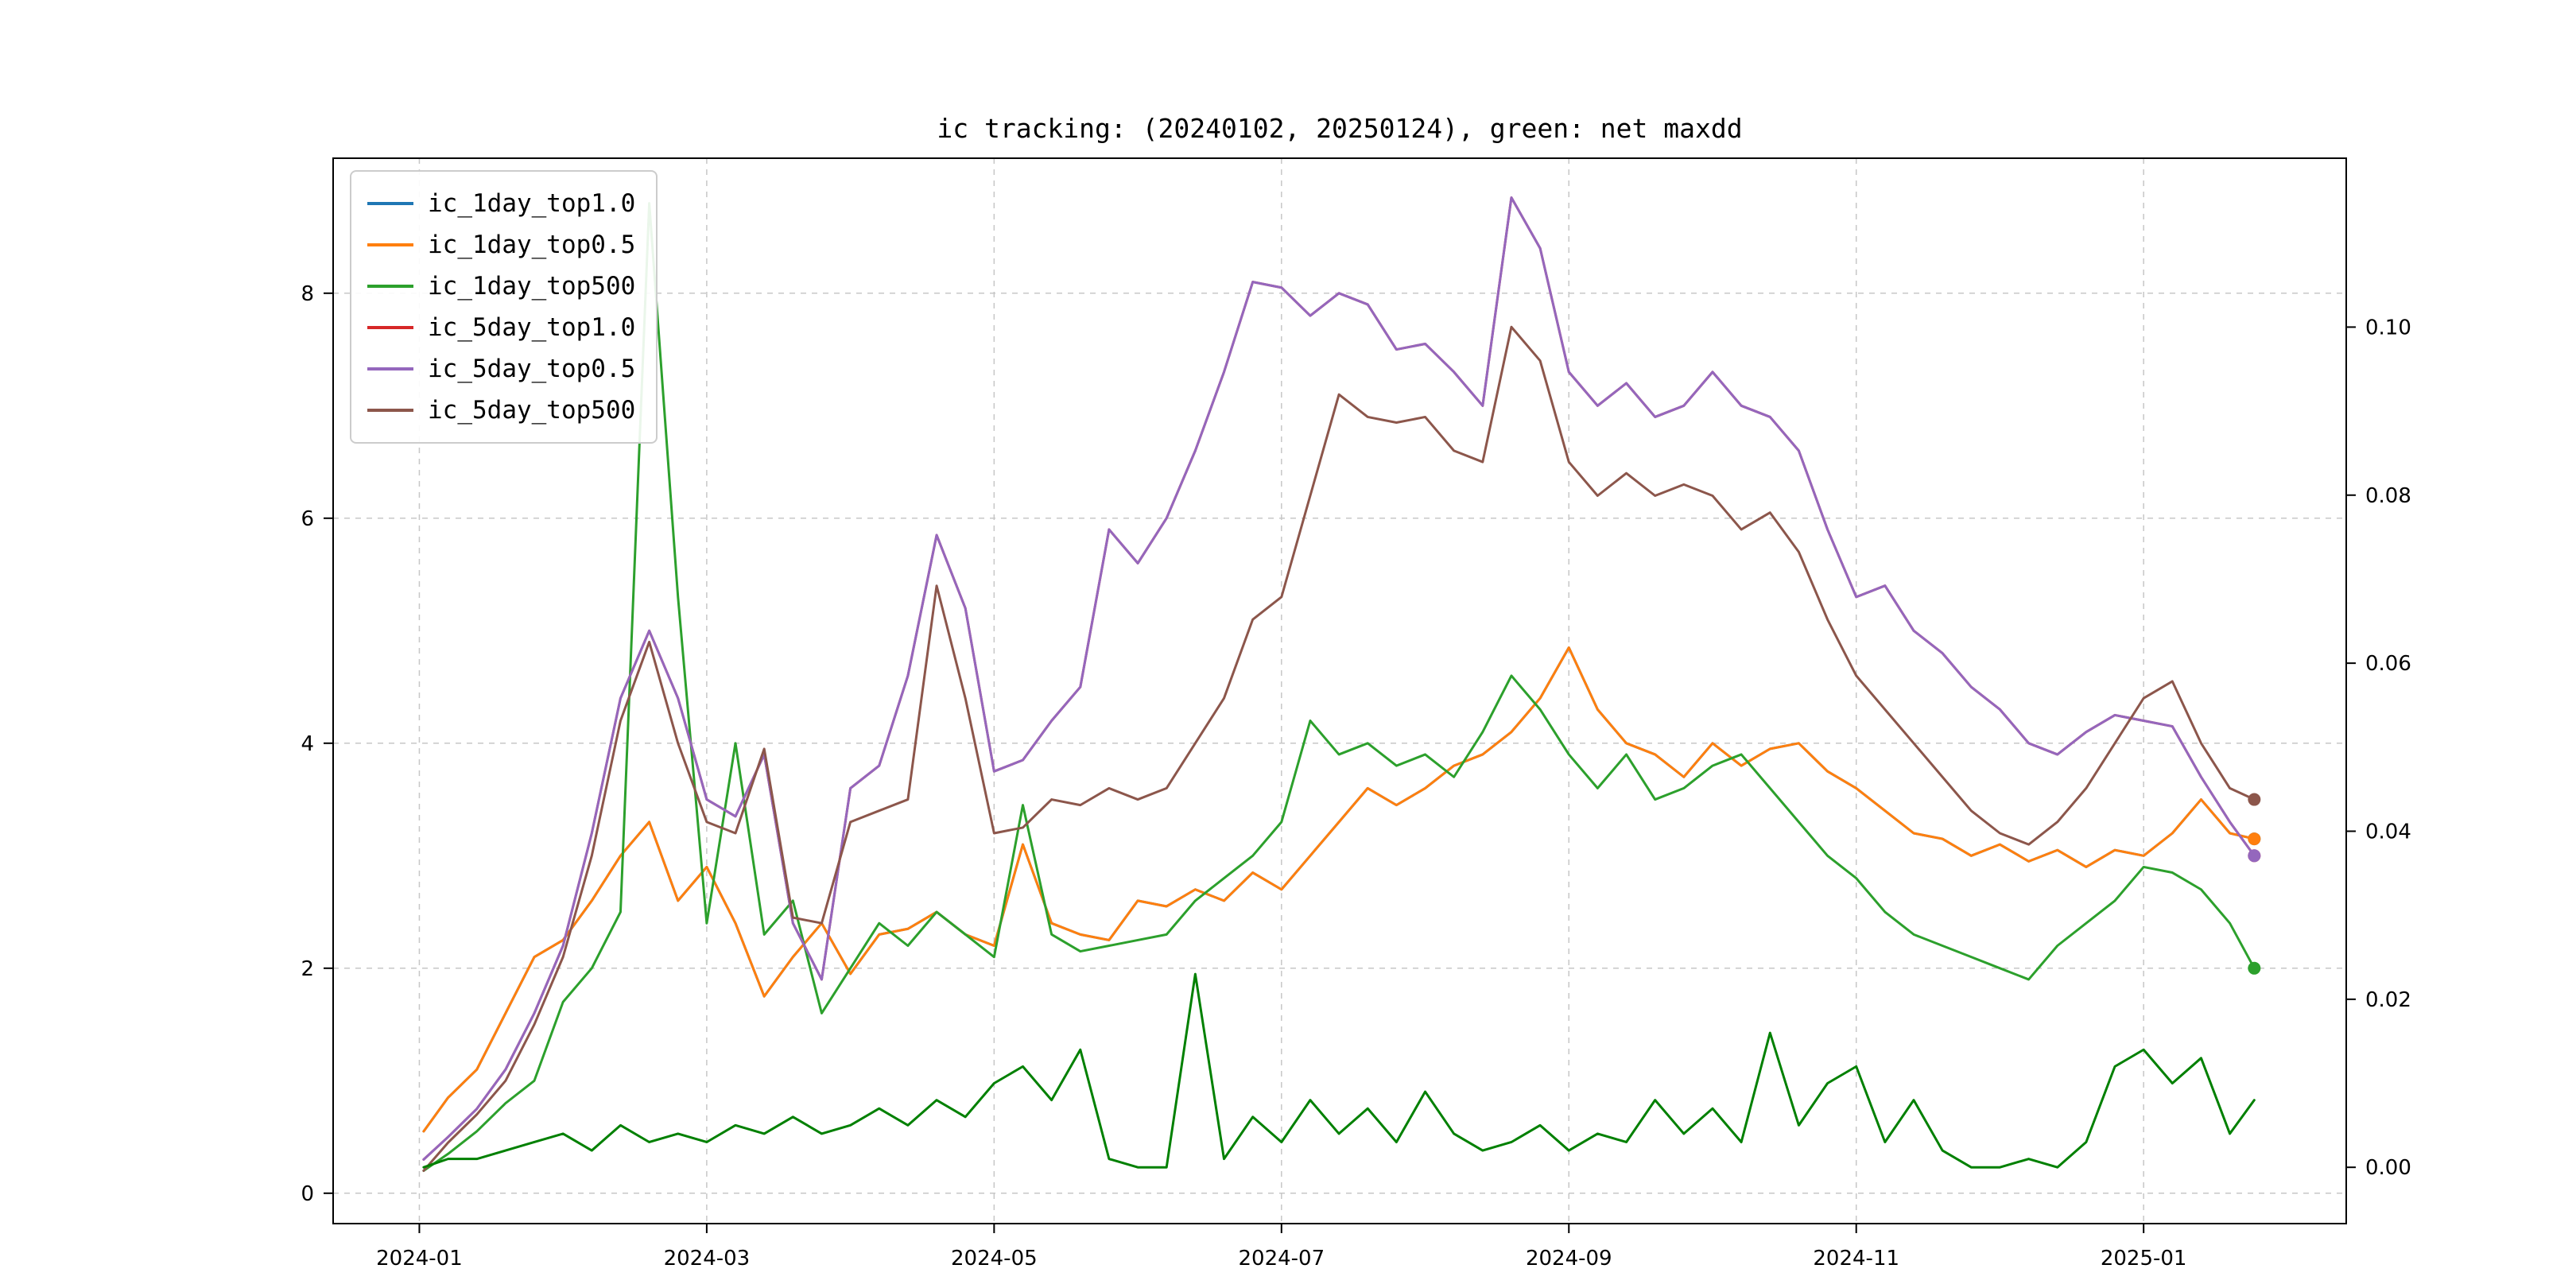 This screenshot has width=2576, height=1288. What do you see at coordinates (2254, 800) in the screenshot?
I see `series-end-dot-ic_5day_top500` at bounding box center [2254, 800].